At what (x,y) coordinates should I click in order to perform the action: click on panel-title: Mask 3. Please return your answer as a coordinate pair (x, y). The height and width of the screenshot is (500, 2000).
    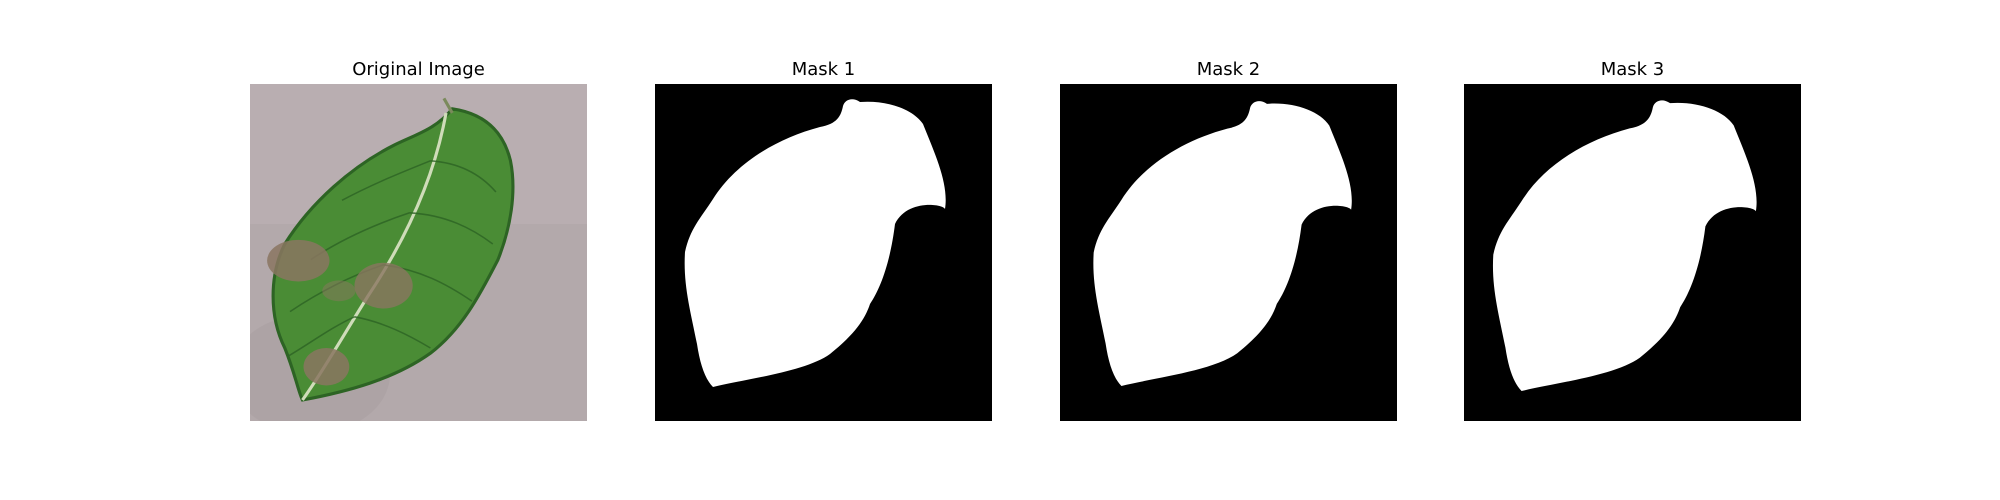
    Looking at the image, I should click on (1632, 69).